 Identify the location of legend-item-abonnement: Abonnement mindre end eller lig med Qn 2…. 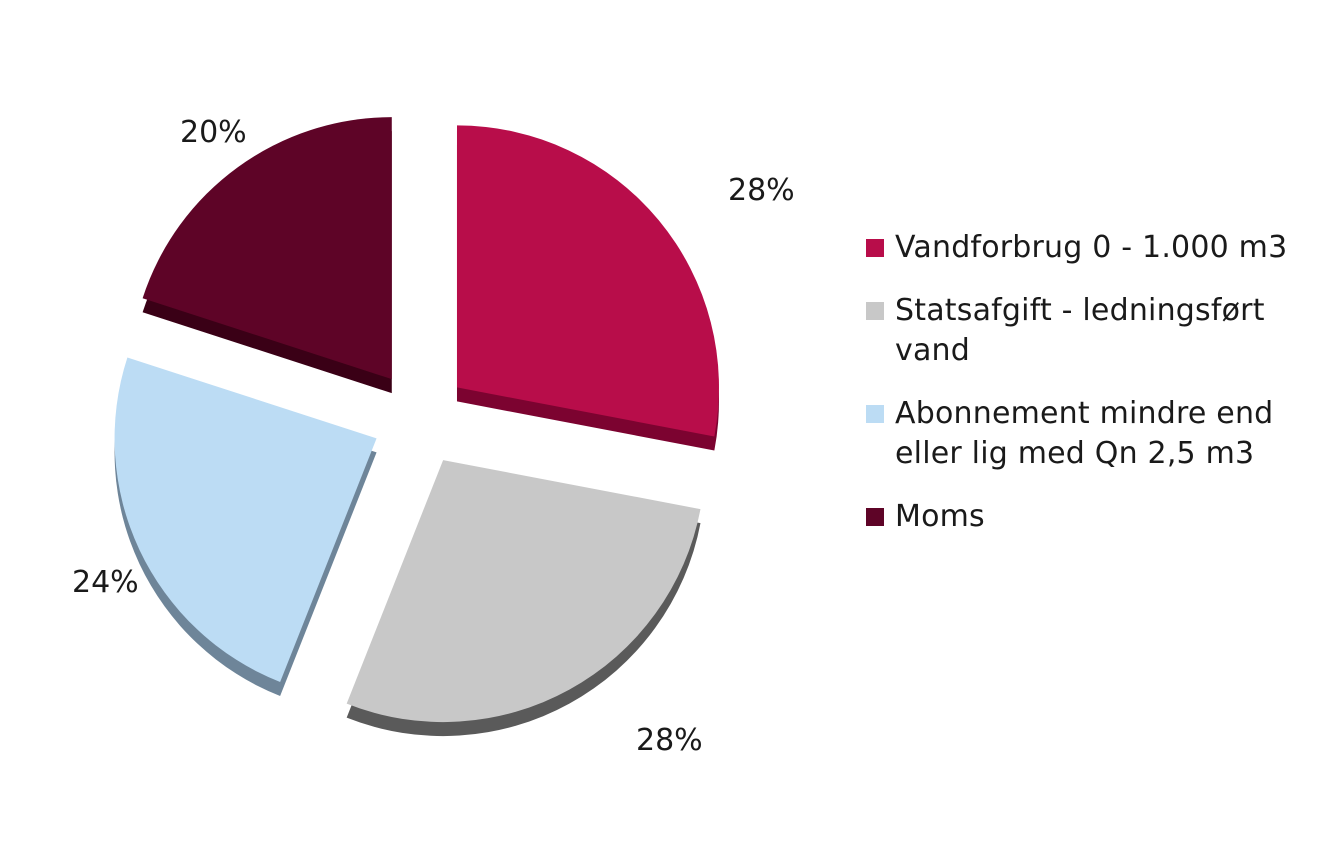
(1086, 434).